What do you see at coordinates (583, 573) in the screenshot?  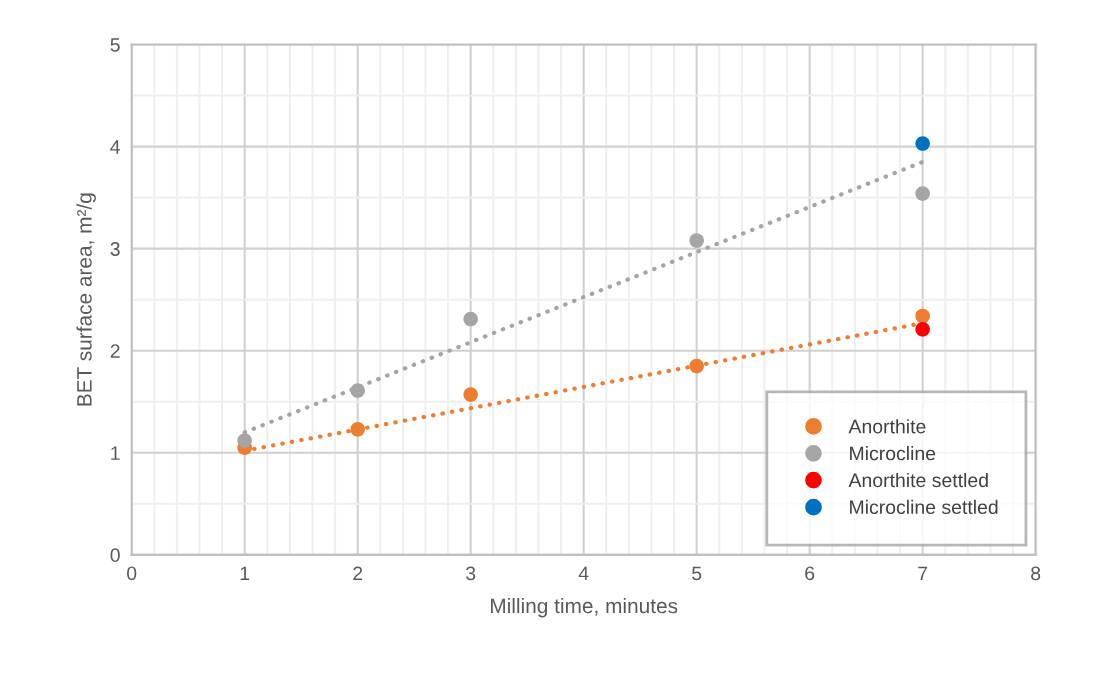 I see `x-tick-label: 4` at bounding box center [583, 573].